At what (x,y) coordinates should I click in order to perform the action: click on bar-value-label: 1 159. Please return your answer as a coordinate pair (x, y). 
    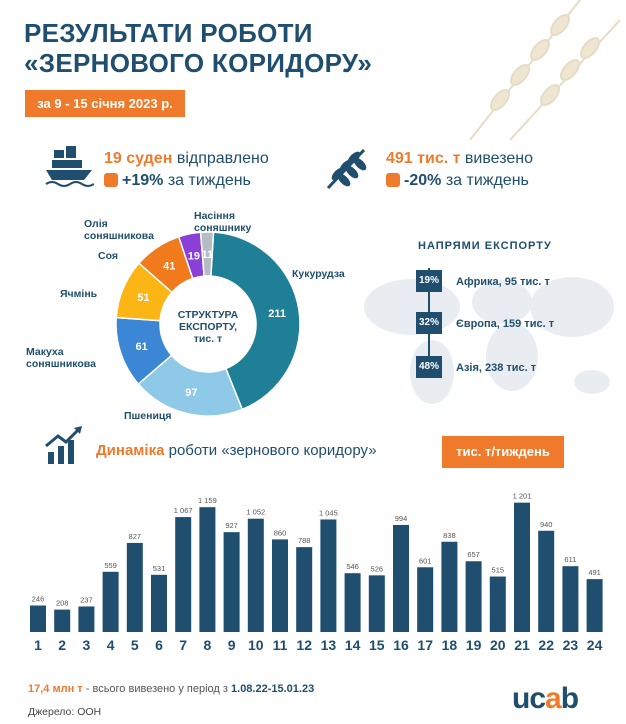
    Looking at the image, I should click on (207, 500).